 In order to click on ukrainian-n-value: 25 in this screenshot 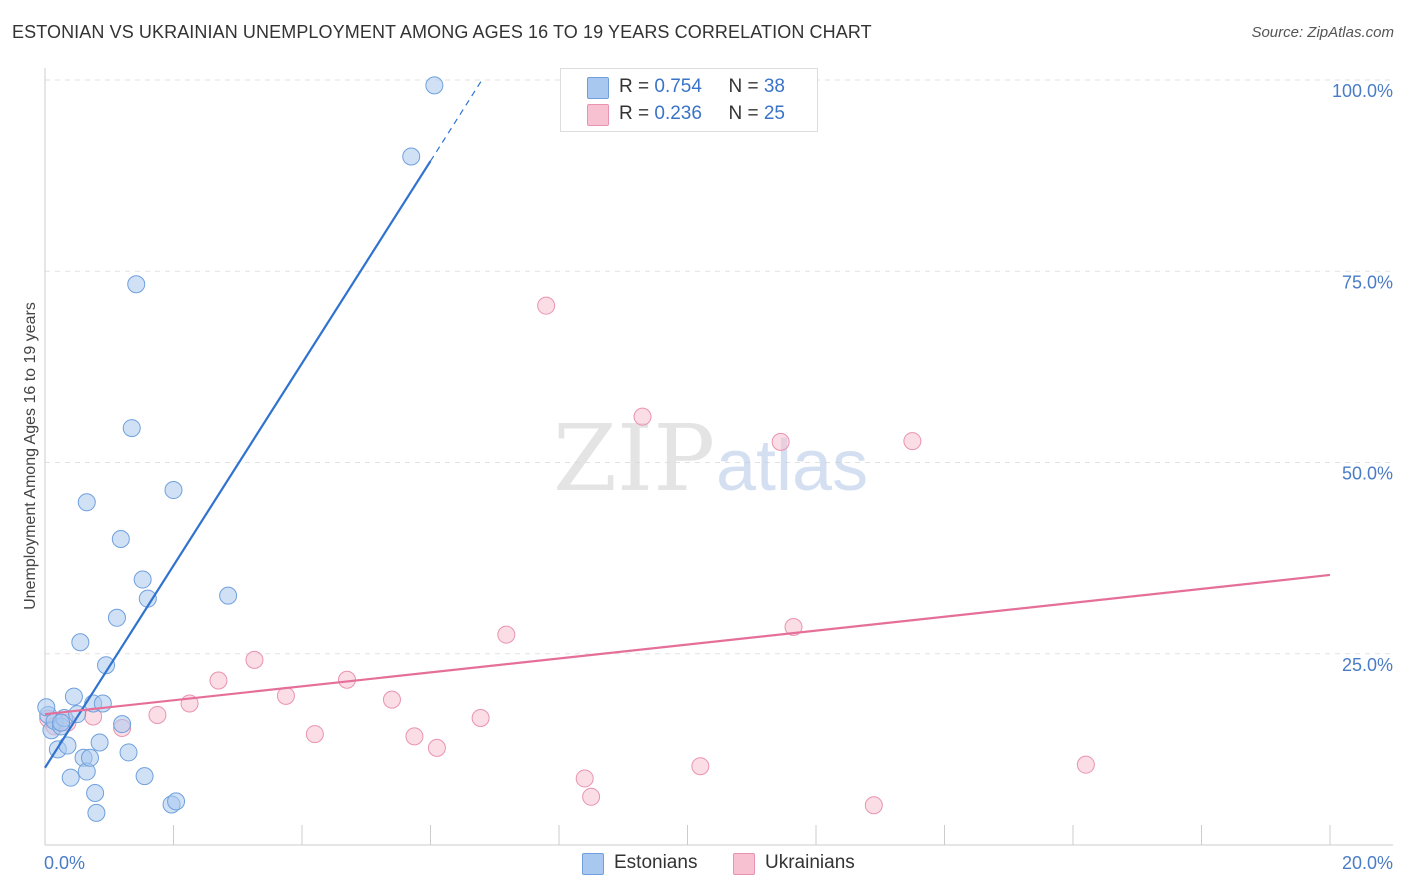, I will do `click(774, 113)`.